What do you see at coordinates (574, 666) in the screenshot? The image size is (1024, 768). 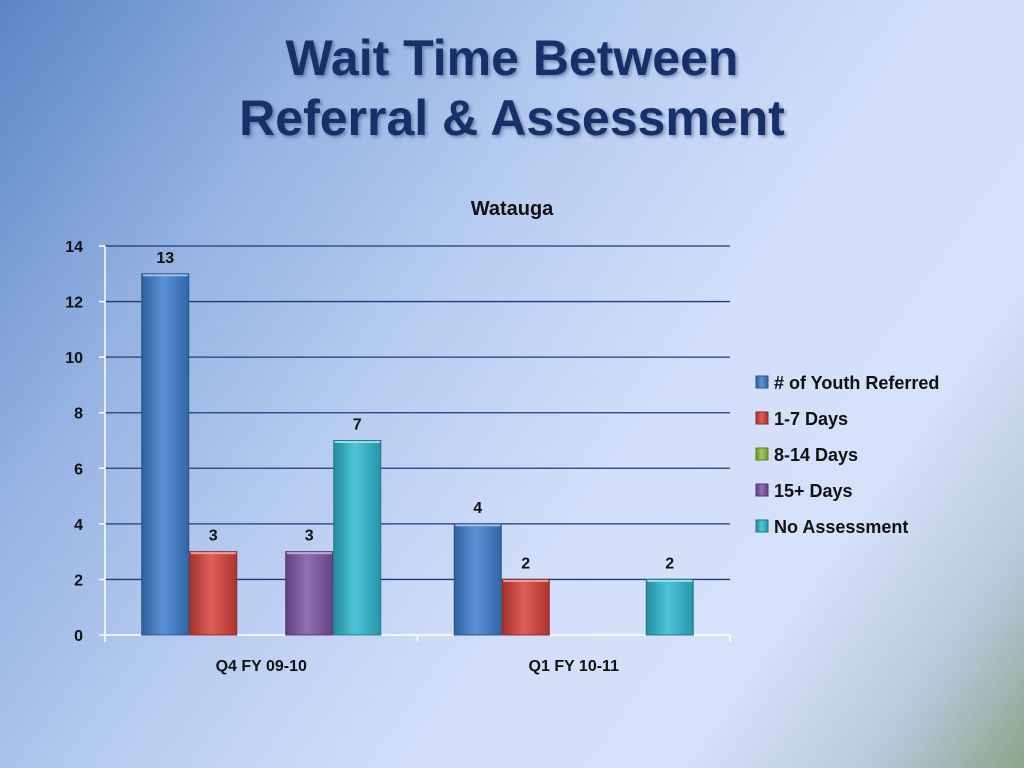 I see `x-category-label: Q1 FY 10-11` at bounding box center [574, 666].